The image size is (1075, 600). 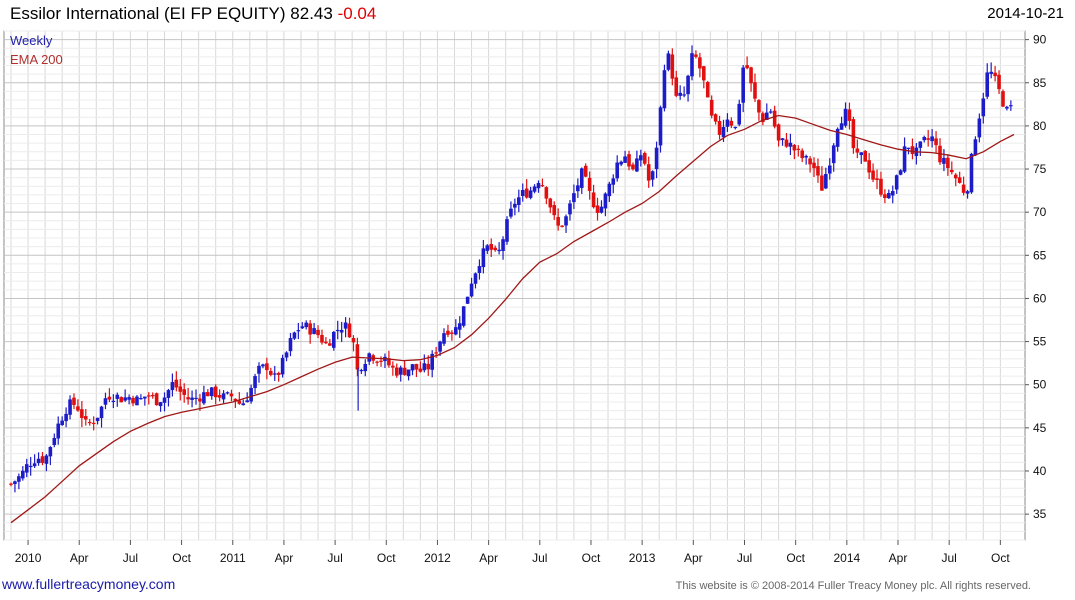 I want to click on y-tick-label: 80, so click(x=1040, y=126).